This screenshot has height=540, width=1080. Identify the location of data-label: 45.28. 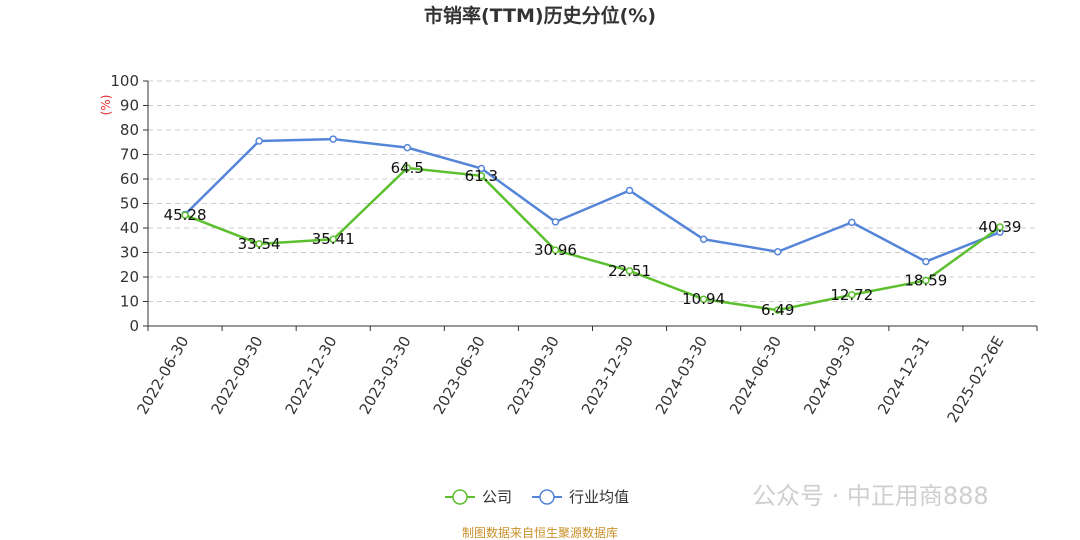
(185, 215).